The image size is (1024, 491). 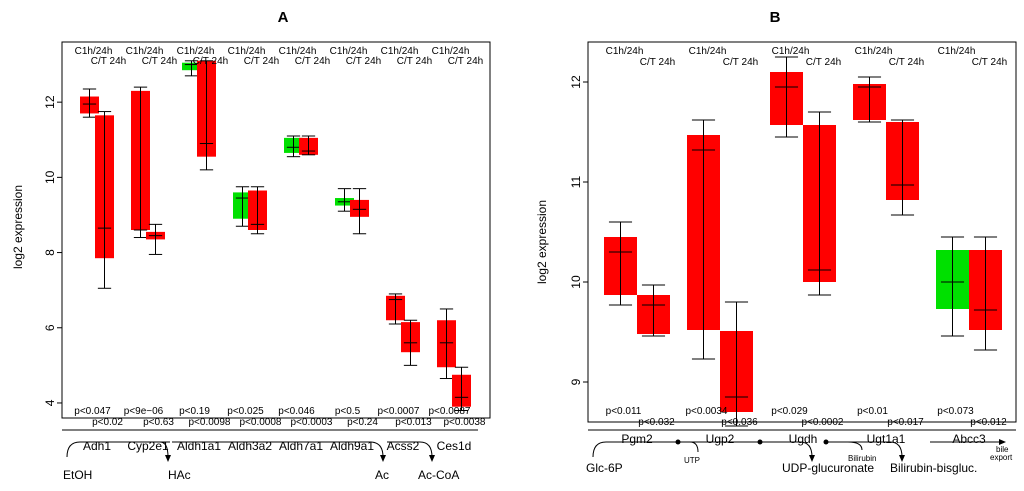 What do you see at coordinates (902, 458) in the screenshot?
I see `arrowhead-bisgluc` at bounding box center [902, 458].